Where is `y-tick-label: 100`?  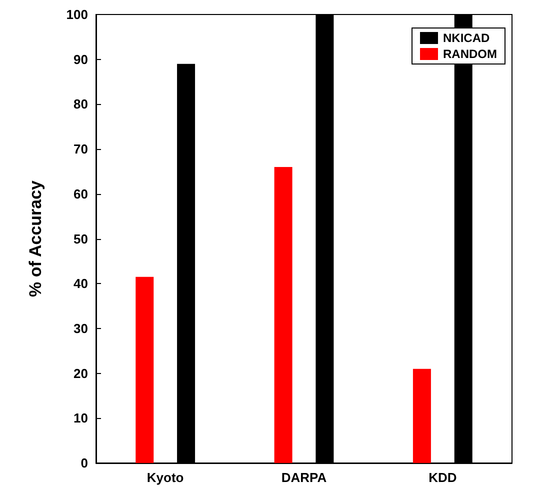 y-tick-label: 100 is located at coordinates (77, 14).